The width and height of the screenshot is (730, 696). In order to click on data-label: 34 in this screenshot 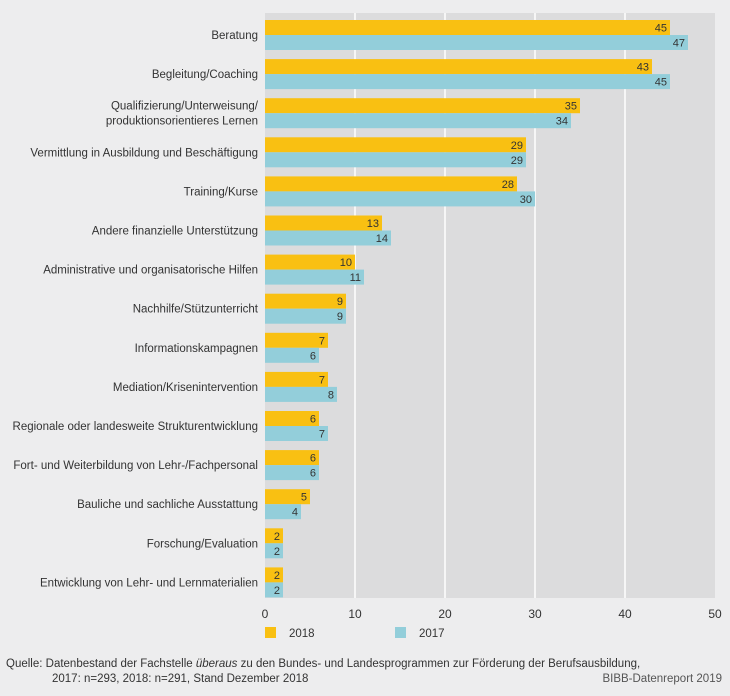, I will do `click(562, 122)`.